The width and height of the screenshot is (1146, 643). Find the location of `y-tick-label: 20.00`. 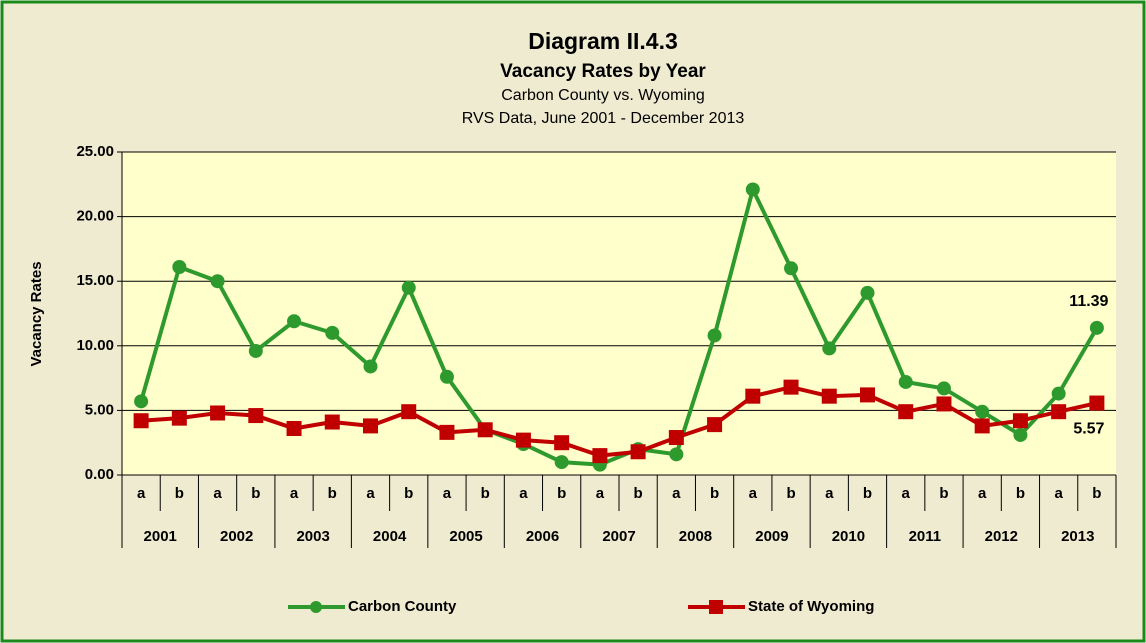

y-tick-label: 20.00 is located at coordinates (95, 216).